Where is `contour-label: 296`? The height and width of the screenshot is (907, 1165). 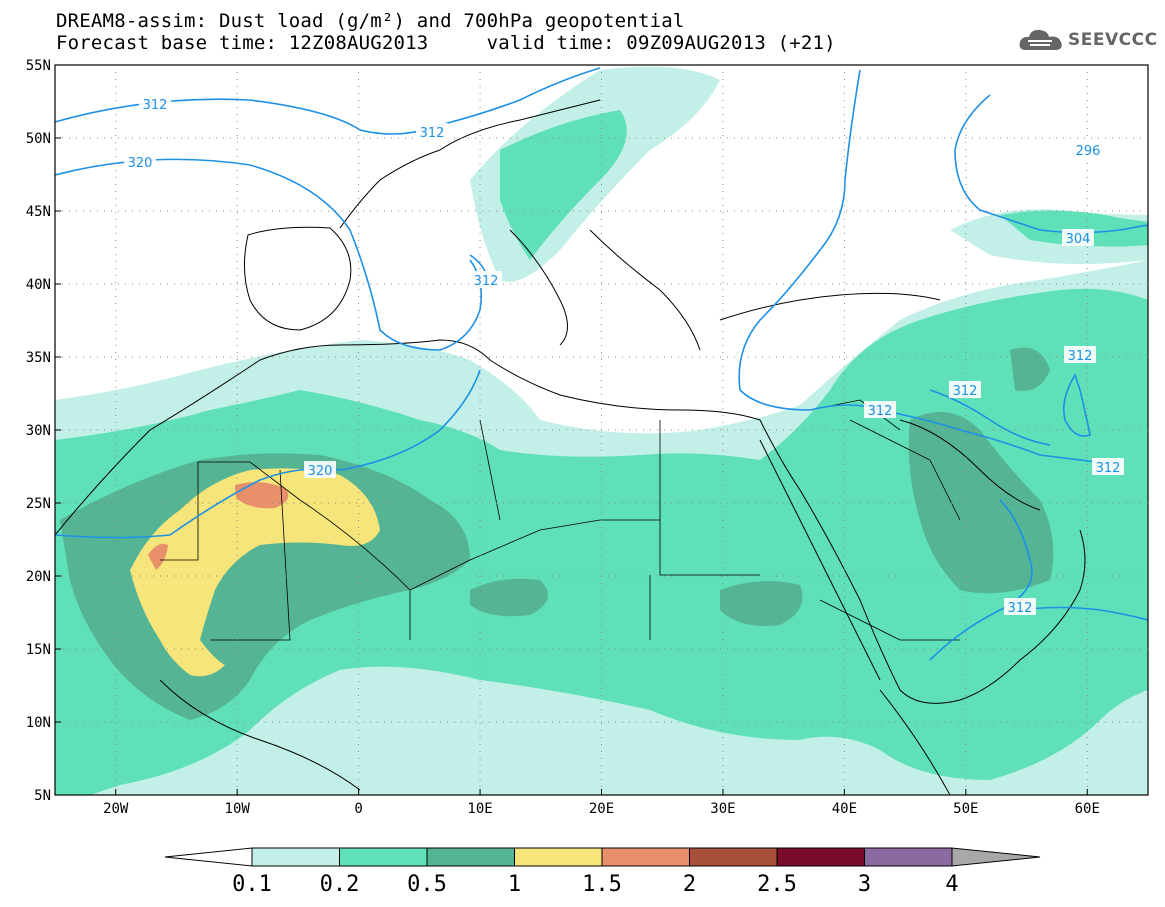
contour-label: 296 is located at coordinates (1088, 150).